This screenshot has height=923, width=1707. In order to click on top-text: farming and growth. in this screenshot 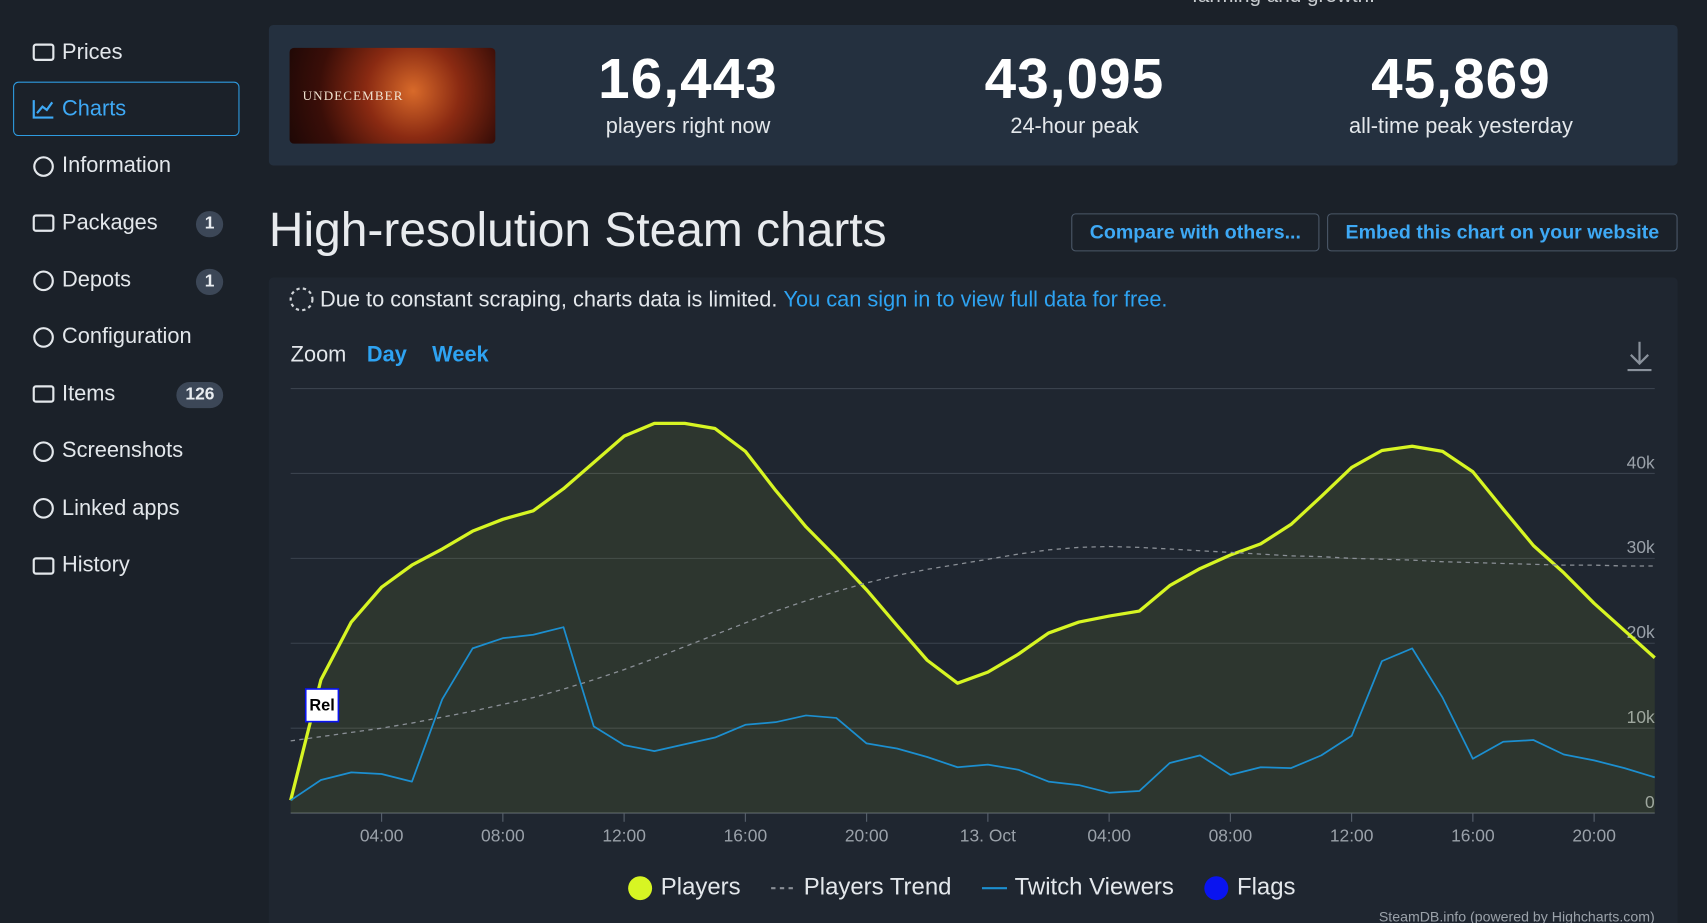, I will do `click(1283, 4)`.